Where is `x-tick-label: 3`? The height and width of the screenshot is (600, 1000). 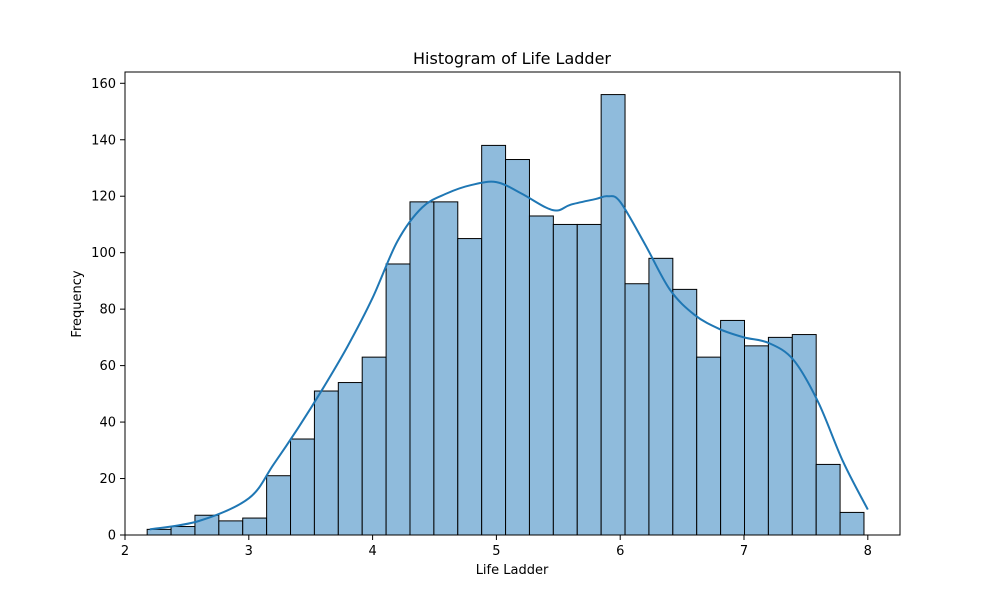
x-tick-label: 3 is located at coordinates (249, 551).